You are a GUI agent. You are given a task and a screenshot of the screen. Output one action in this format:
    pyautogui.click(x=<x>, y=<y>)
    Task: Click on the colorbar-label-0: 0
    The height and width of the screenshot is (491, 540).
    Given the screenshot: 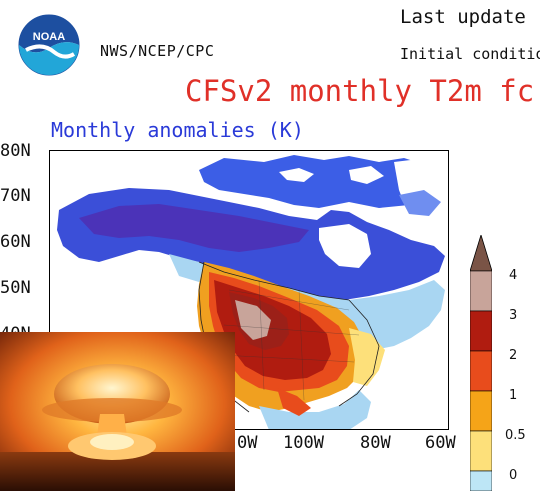 What is the action you would take?
    pyautogui.click(x=513, y=475)
    